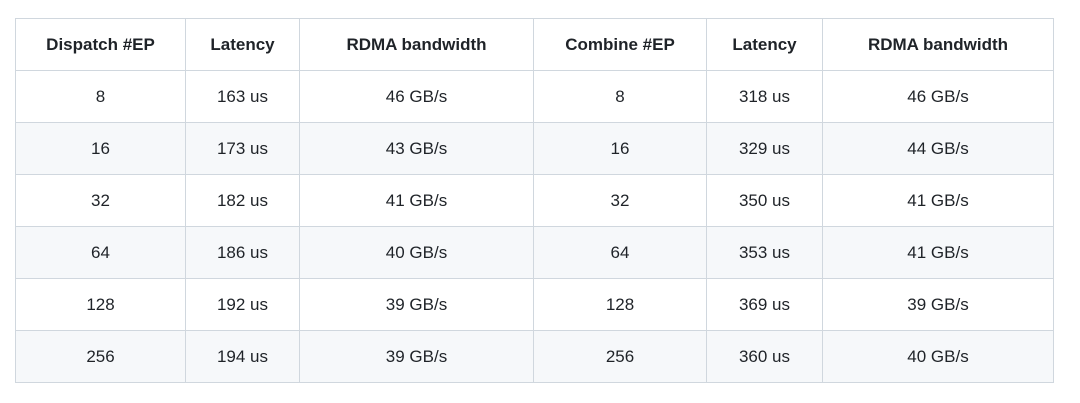 This screenshot has height=403, width=1080. Describe the element at coordinates (764, 96) in the screenshot. I see `table-cell: 318 us` at that location.